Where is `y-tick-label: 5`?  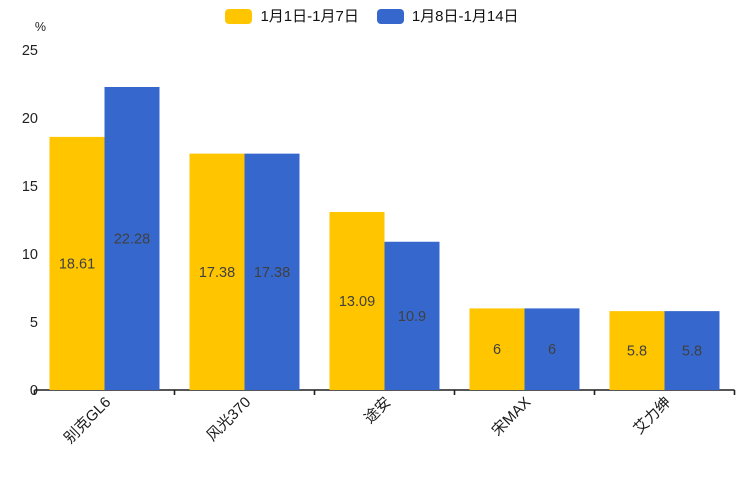
y-tick-label: 5 is located at coordinates (34, 323).